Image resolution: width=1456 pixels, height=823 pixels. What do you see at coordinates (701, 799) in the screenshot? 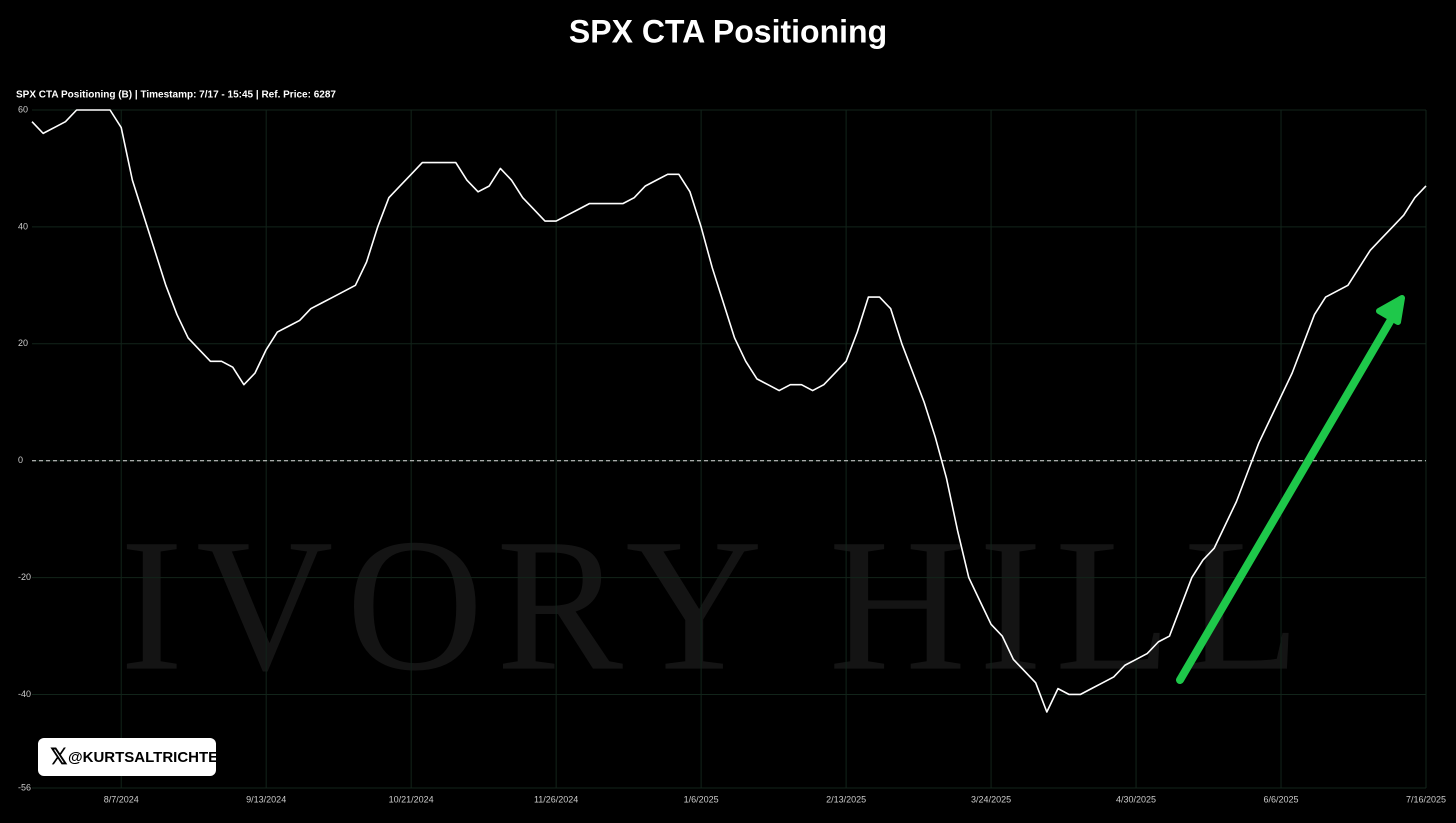
I see `x-tick-label: 1/6/2025` at bounding box center [701, 799].